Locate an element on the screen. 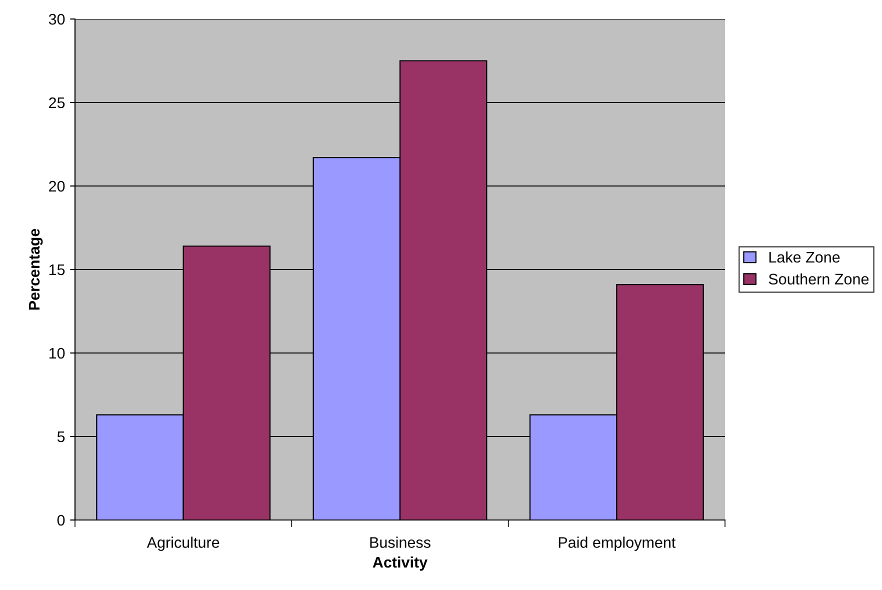  y-tick-label: 0 is located at coordinates (61, 520).